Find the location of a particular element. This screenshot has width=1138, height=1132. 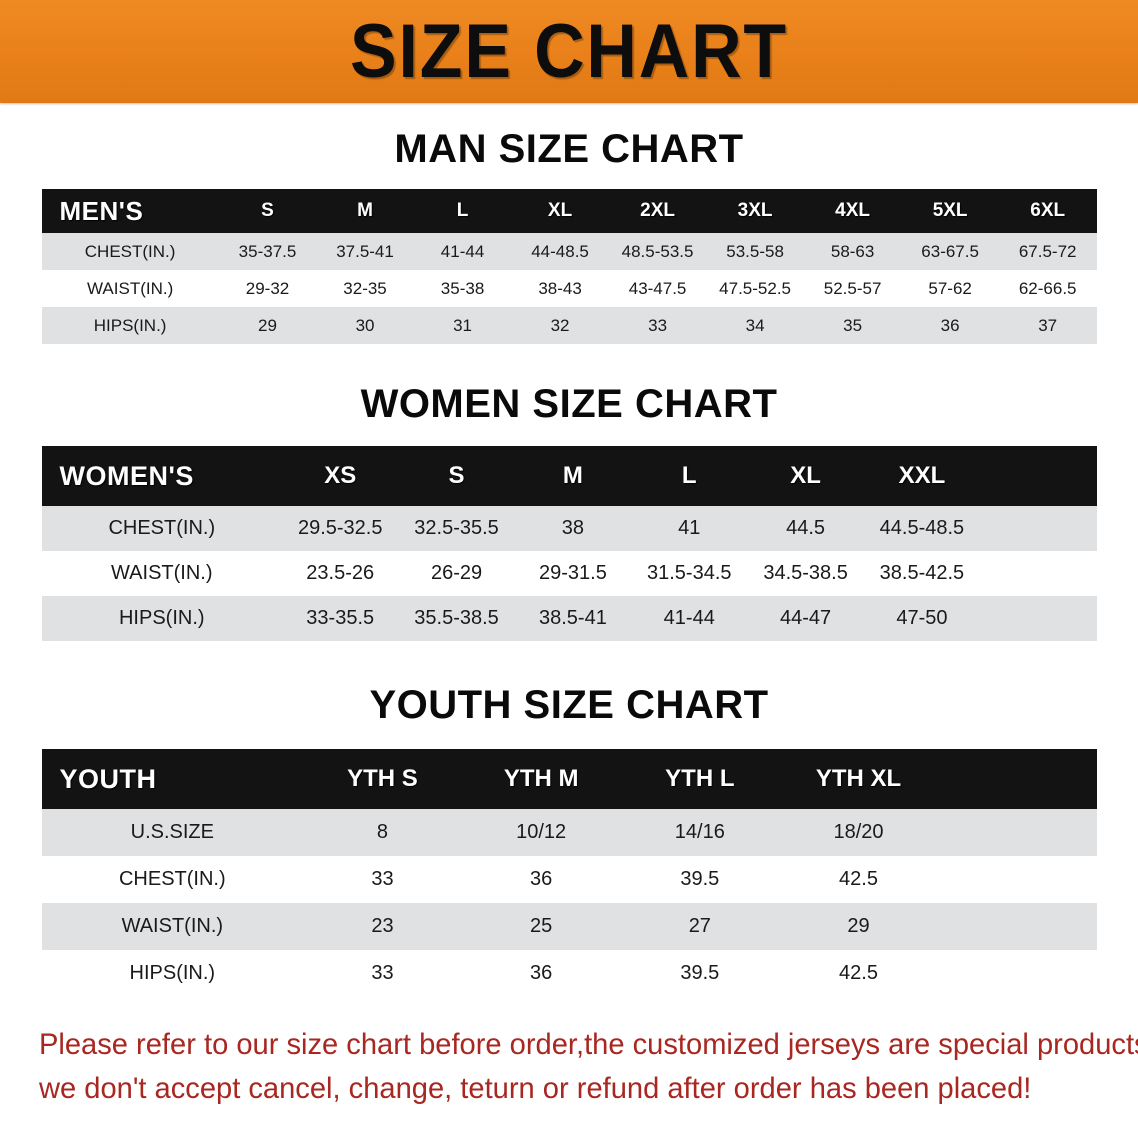

youth-cell: 23 is located at coordinates (382, 926).